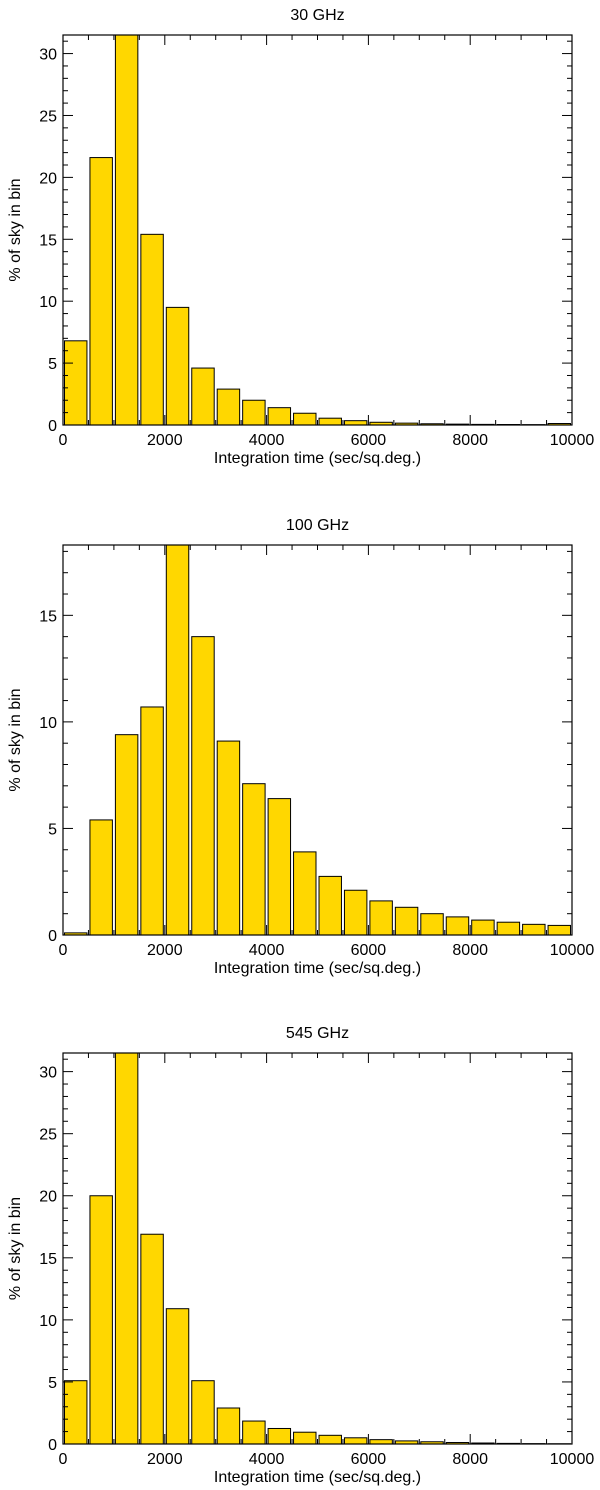  I want to click on chart-title: 30 GHz, so click(317, 15).